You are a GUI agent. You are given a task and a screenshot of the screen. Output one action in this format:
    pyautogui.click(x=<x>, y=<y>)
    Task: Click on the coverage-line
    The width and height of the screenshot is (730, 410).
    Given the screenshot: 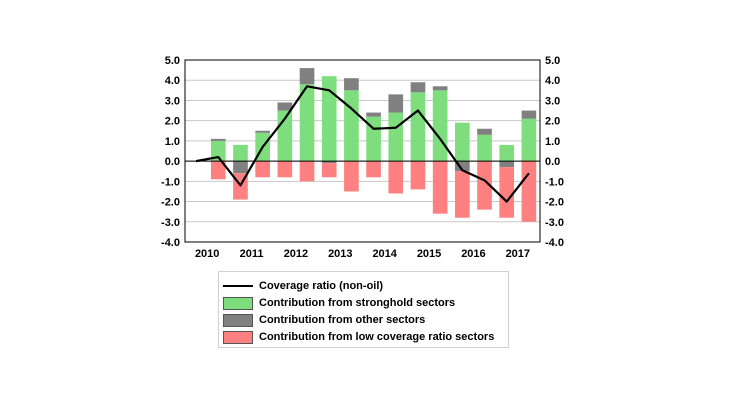 What is the action you would take?
    pyautogui.click(x=362, y=144)
    